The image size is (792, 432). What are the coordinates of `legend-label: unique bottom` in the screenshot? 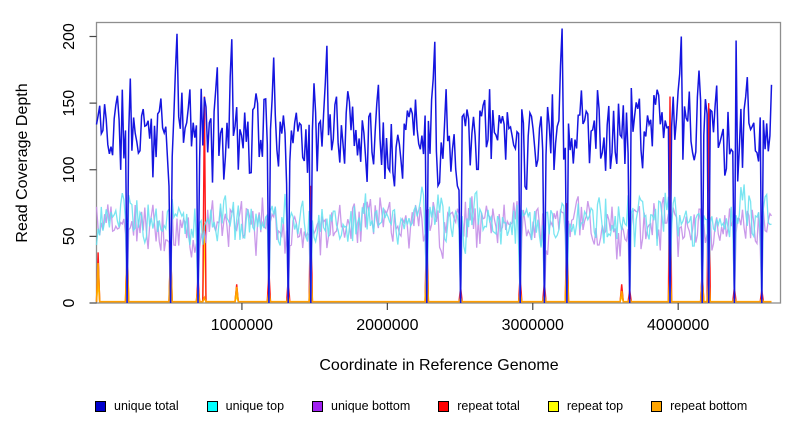 It's located at (371, 406).